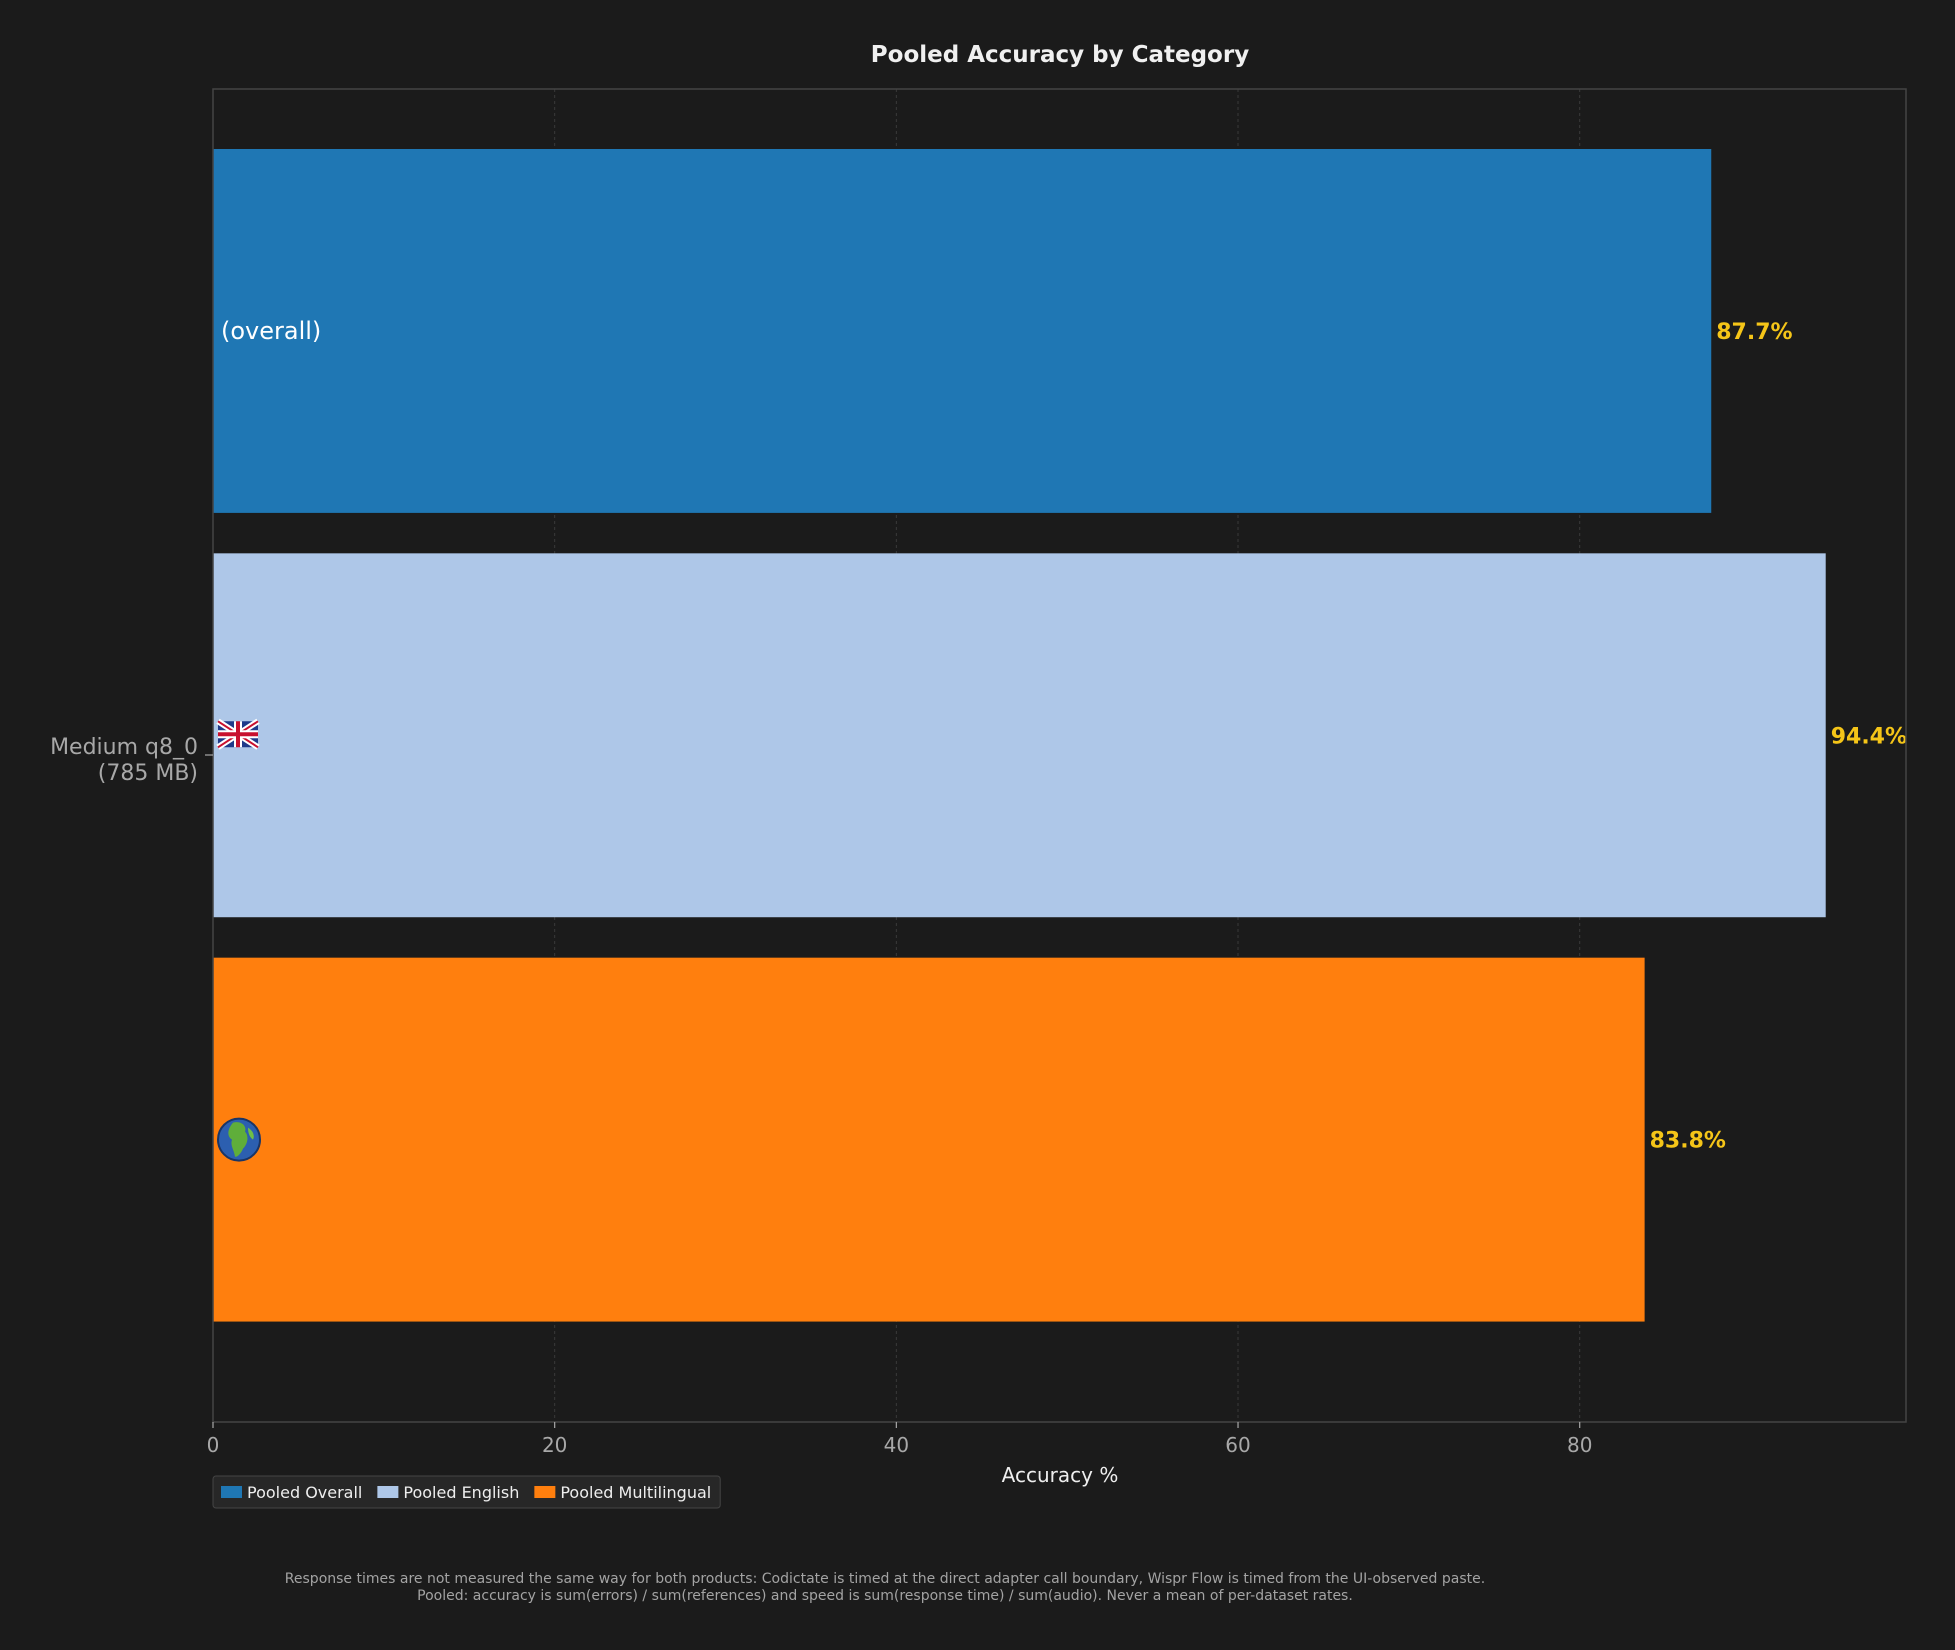 The height and width of the screenshot is (1650, 1955). I want to click on globe-land-small, so click(251, 1133).